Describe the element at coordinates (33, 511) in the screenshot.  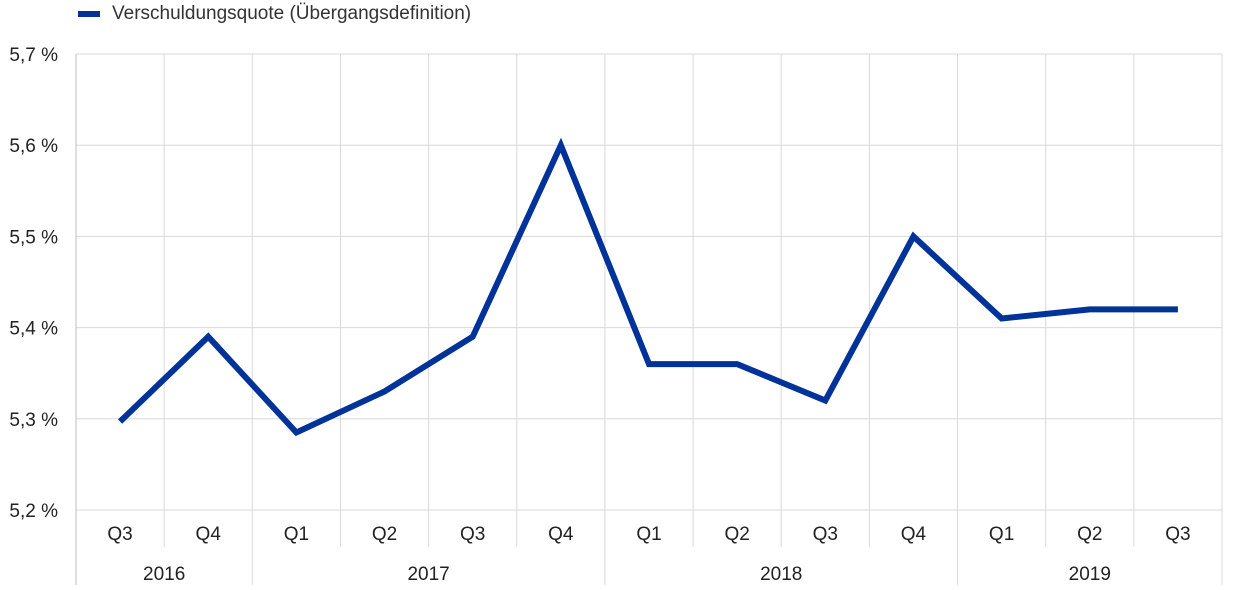
I see `y-tick-label: 5,2 %` at that location.